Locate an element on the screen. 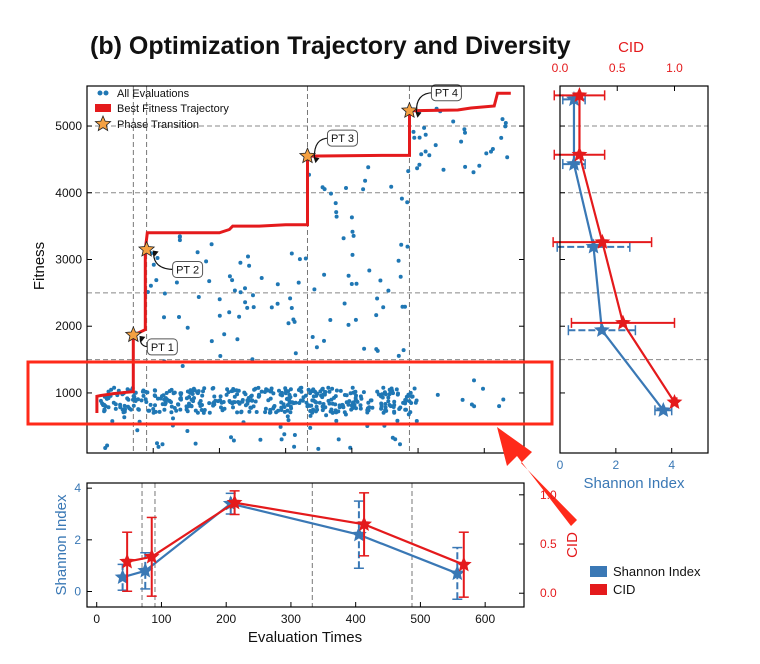  main-y-label: Fitness is located at coordinates (39, 266).